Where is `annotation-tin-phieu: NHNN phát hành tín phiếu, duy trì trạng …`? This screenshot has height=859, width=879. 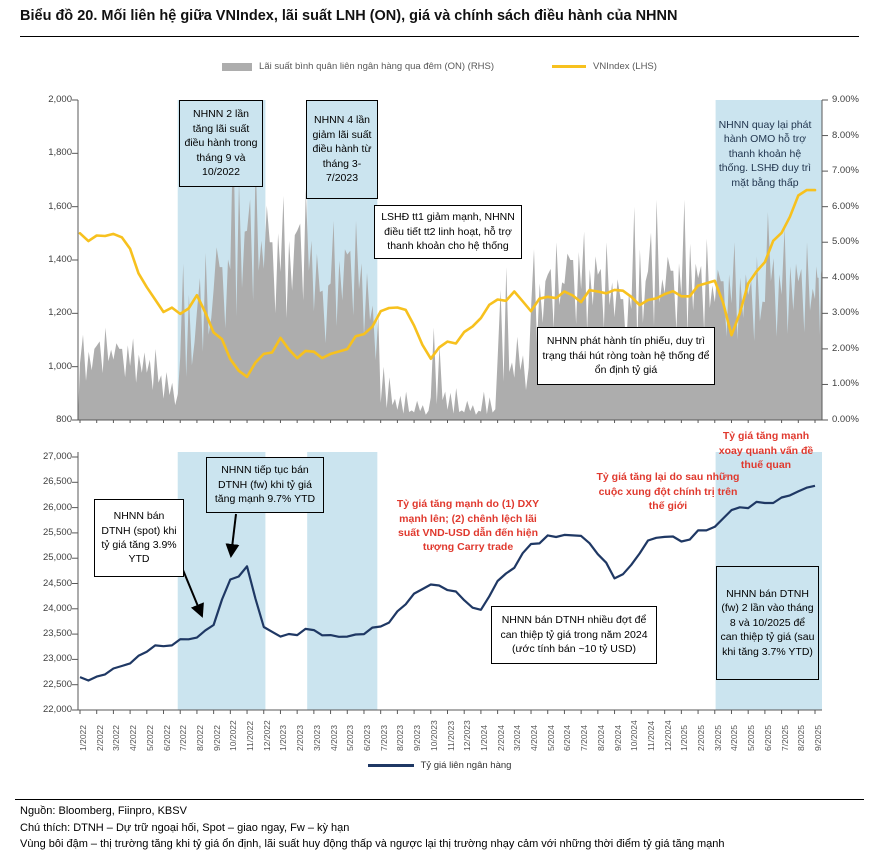 annotation-tin-phieu: NHNN phát hành tín phiếu, duy trì trạng … is located at coordinates (626, 356).